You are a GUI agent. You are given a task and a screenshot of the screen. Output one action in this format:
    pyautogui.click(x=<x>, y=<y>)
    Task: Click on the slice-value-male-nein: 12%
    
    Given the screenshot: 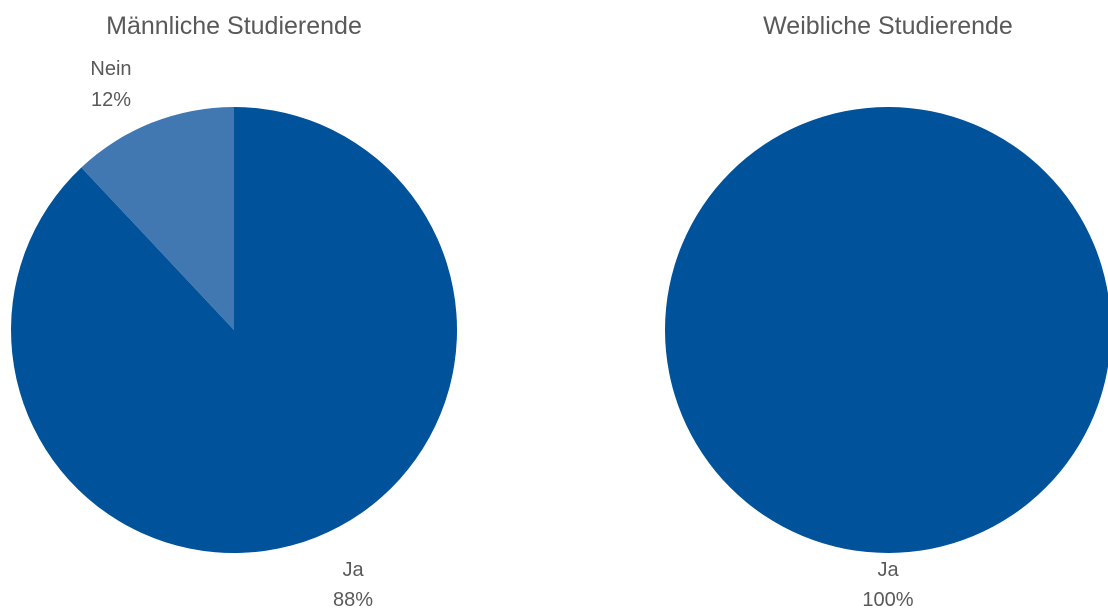 What is the action you would take?
    pyautogui.click(x=111, y=100)
    